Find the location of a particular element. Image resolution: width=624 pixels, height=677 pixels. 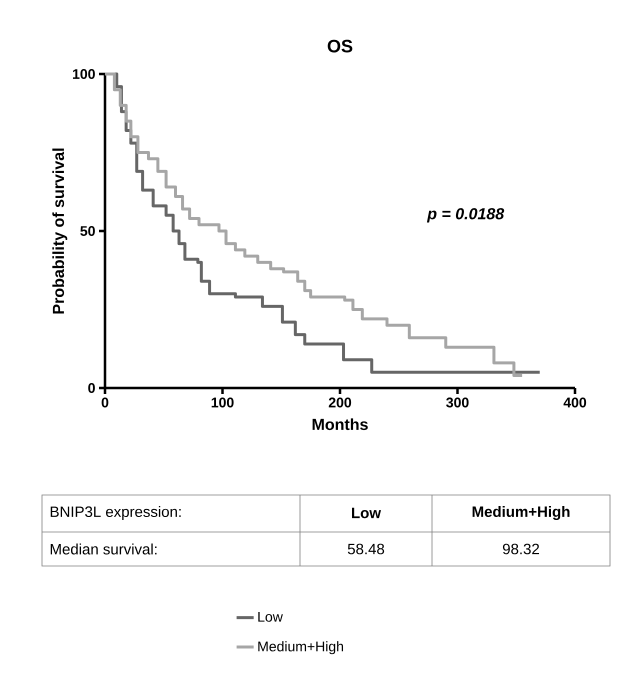

annotation: p = 0.0188 is located at coordinates (465, 215).